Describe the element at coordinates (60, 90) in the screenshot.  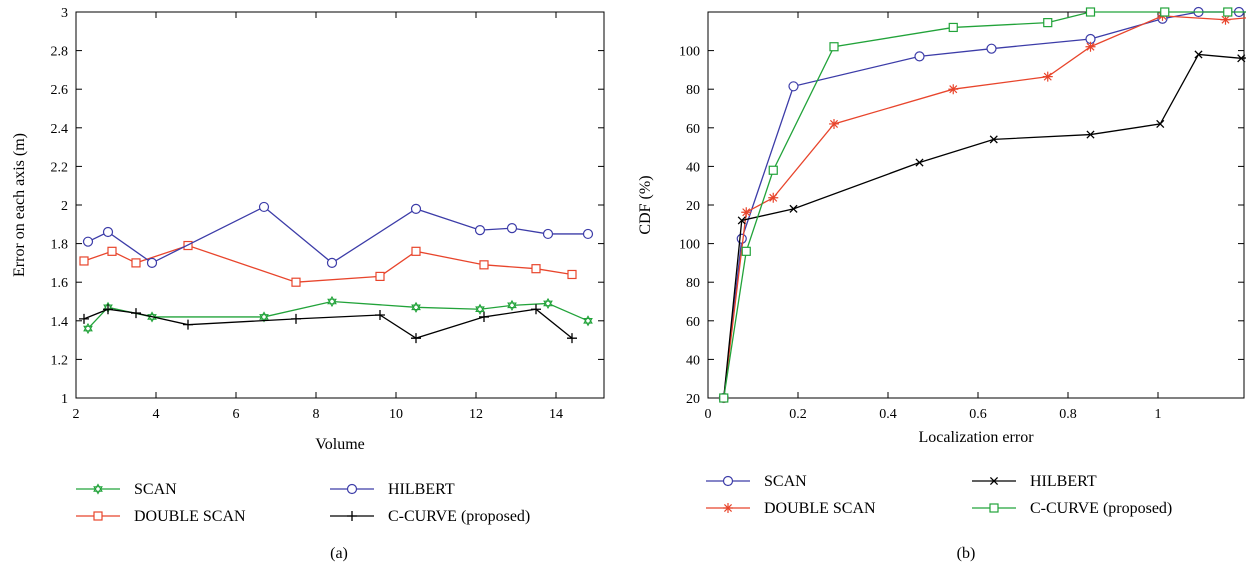
I see `chart0-y-tick-label: 2.6` at that location.